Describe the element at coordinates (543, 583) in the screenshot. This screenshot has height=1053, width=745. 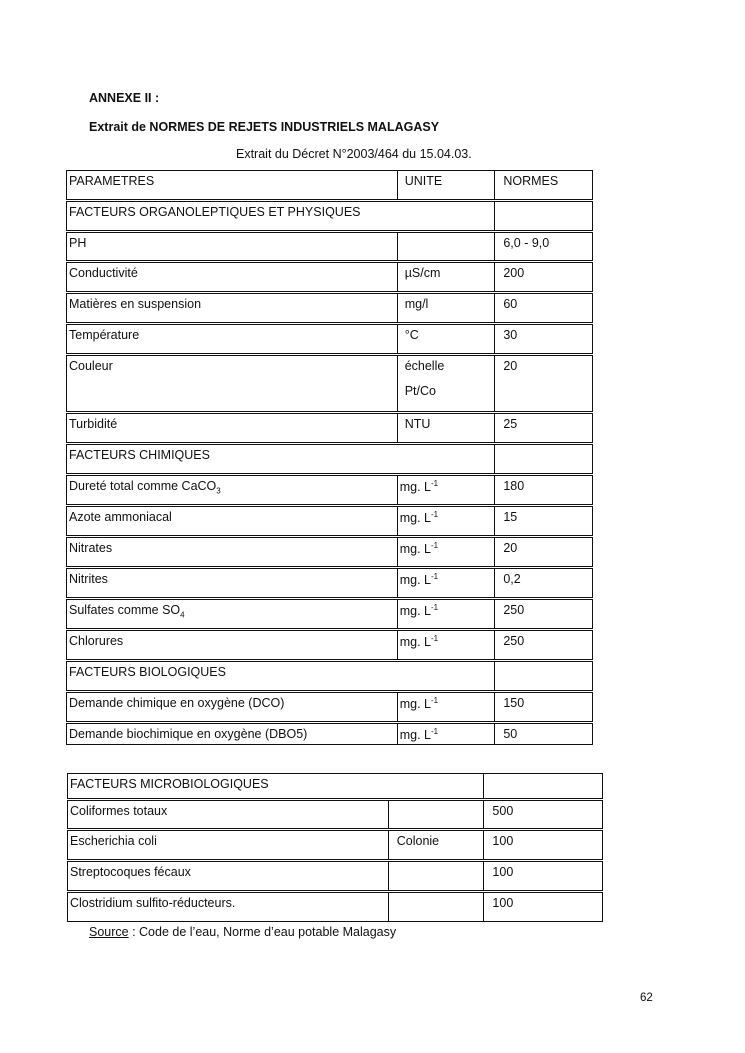
I see `norm-cell: 0,2` at that location.